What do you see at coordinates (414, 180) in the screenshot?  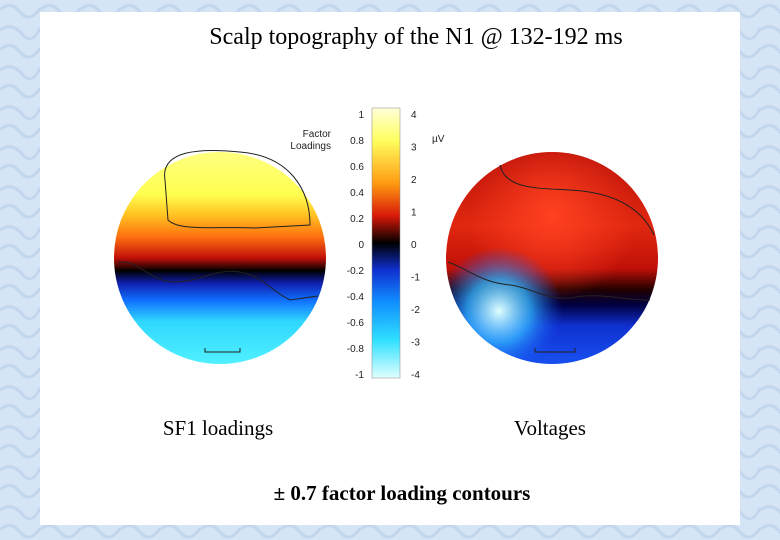 I see `right-tick-label: 2` at bounding box center [414, 180].